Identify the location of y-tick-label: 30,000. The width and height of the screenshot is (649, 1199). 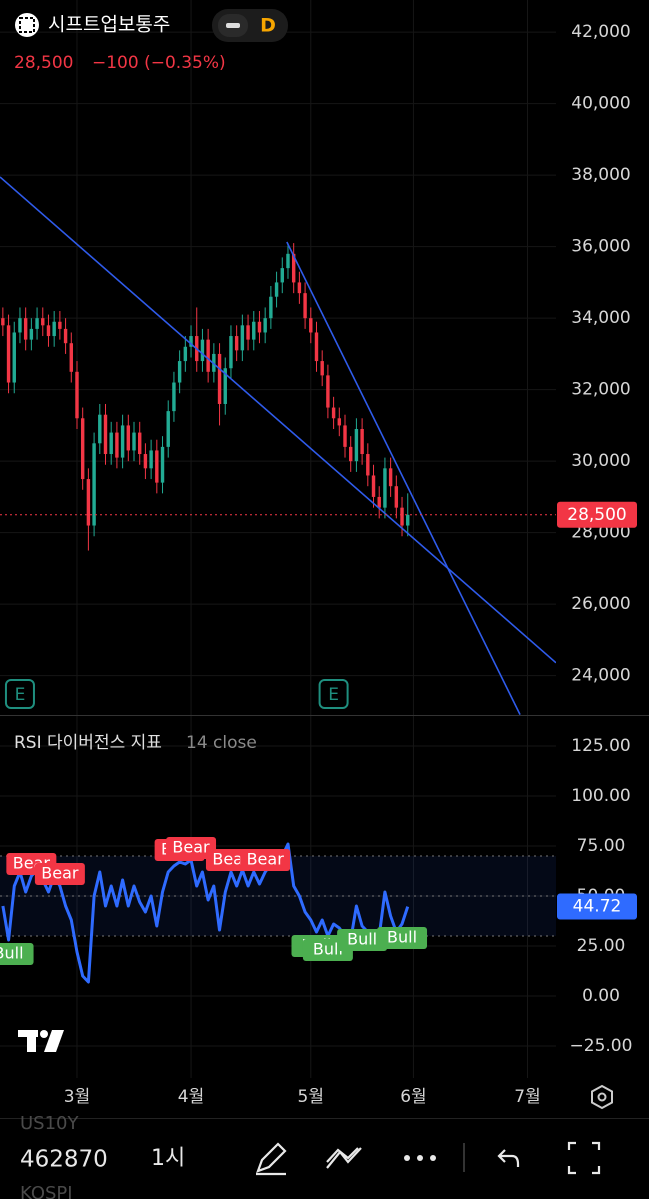
(600, 461).